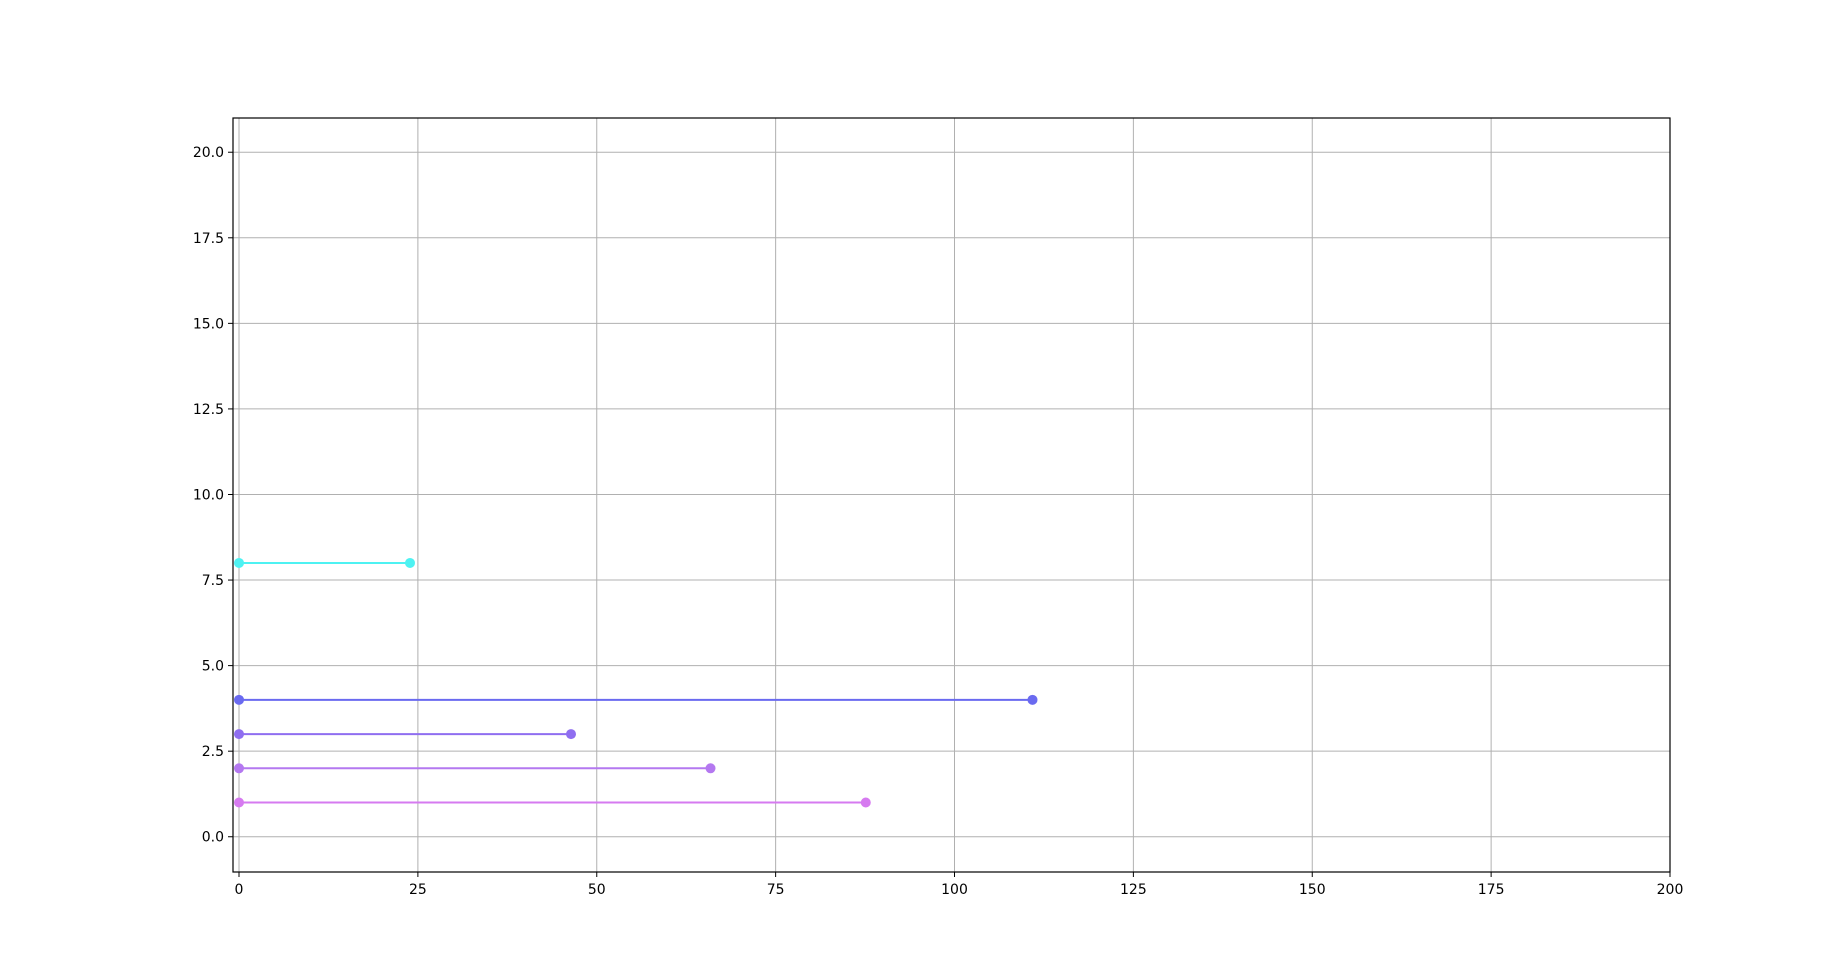 The width and height of the screenshot is (1846, 974). Describe the element at coordinates (418, 890) in the screenshot. I see `x-tick-label: 25` at that location.